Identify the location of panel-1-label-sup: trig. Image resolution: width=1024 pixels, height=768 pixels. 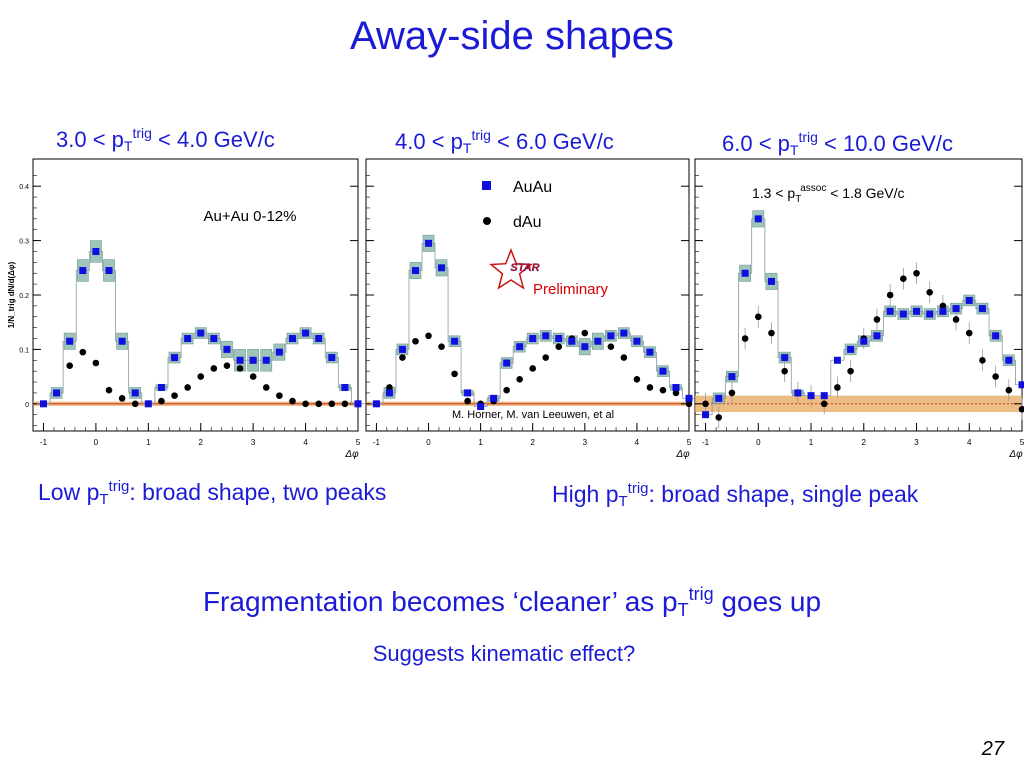
(142, 133).